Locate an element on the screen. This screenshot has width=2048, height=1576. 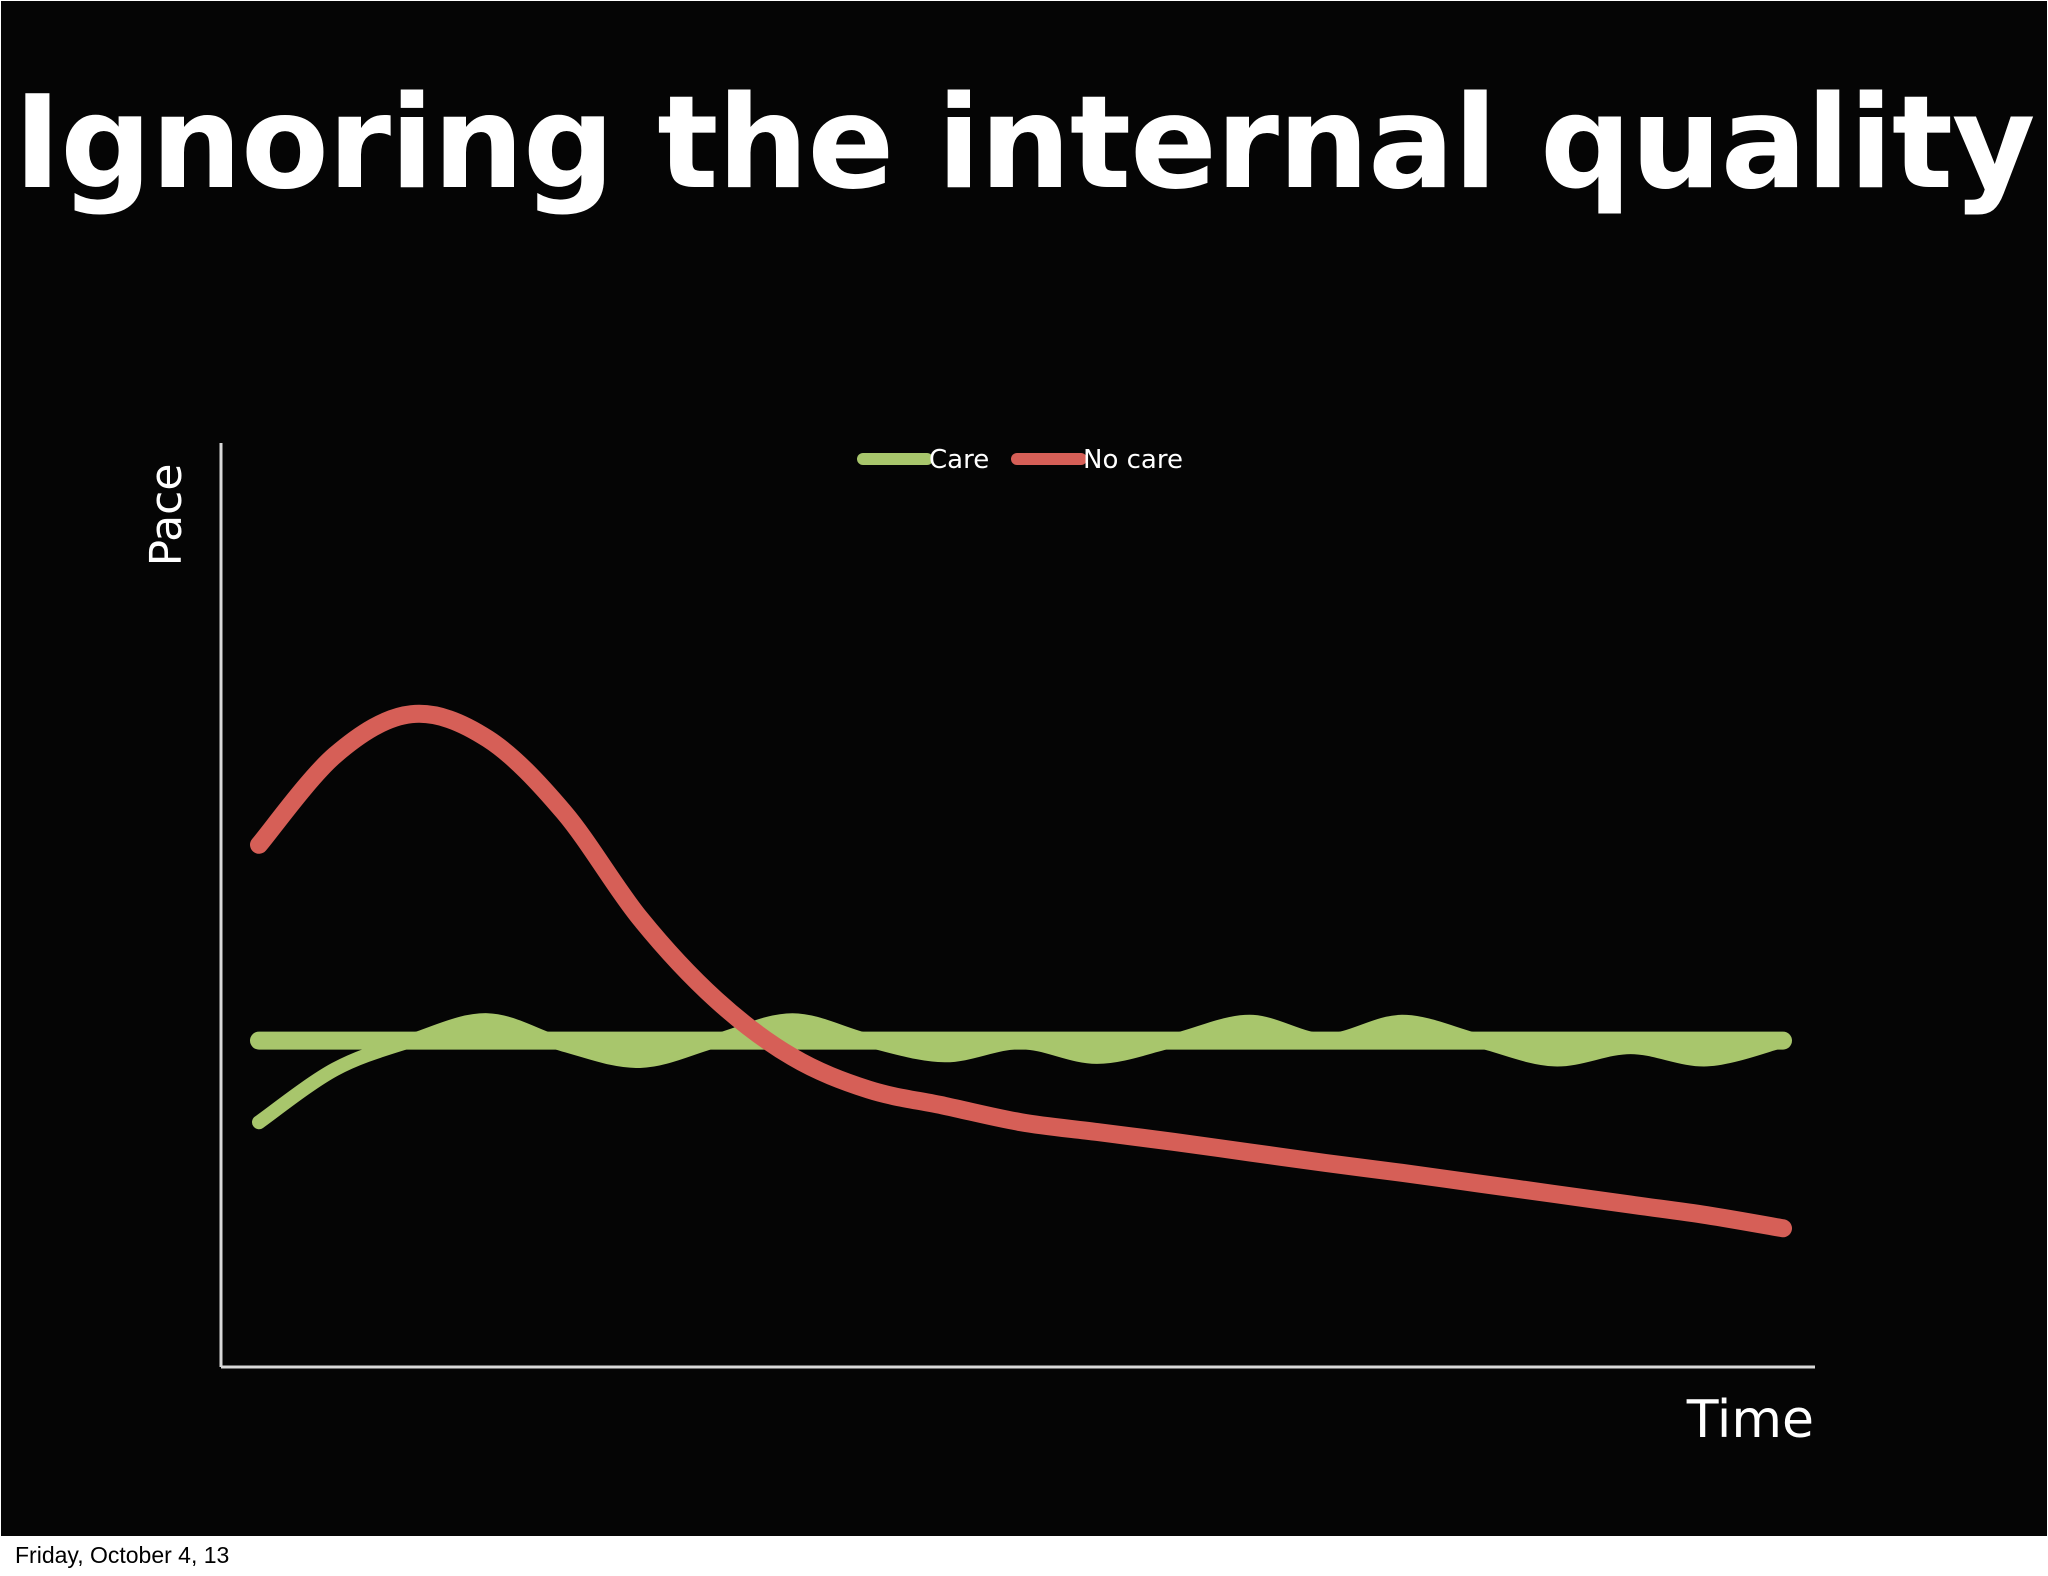
legend-label-care: Care is located at coordinates (959, 460).